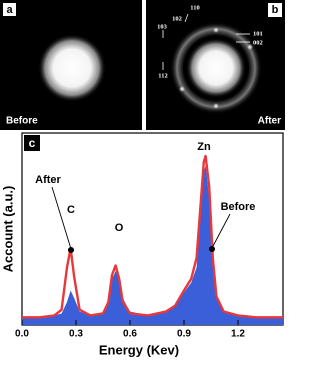 This screenshot has width=320, height=366. I want to click on x-tick-label: 0.9, so click(184, 334).